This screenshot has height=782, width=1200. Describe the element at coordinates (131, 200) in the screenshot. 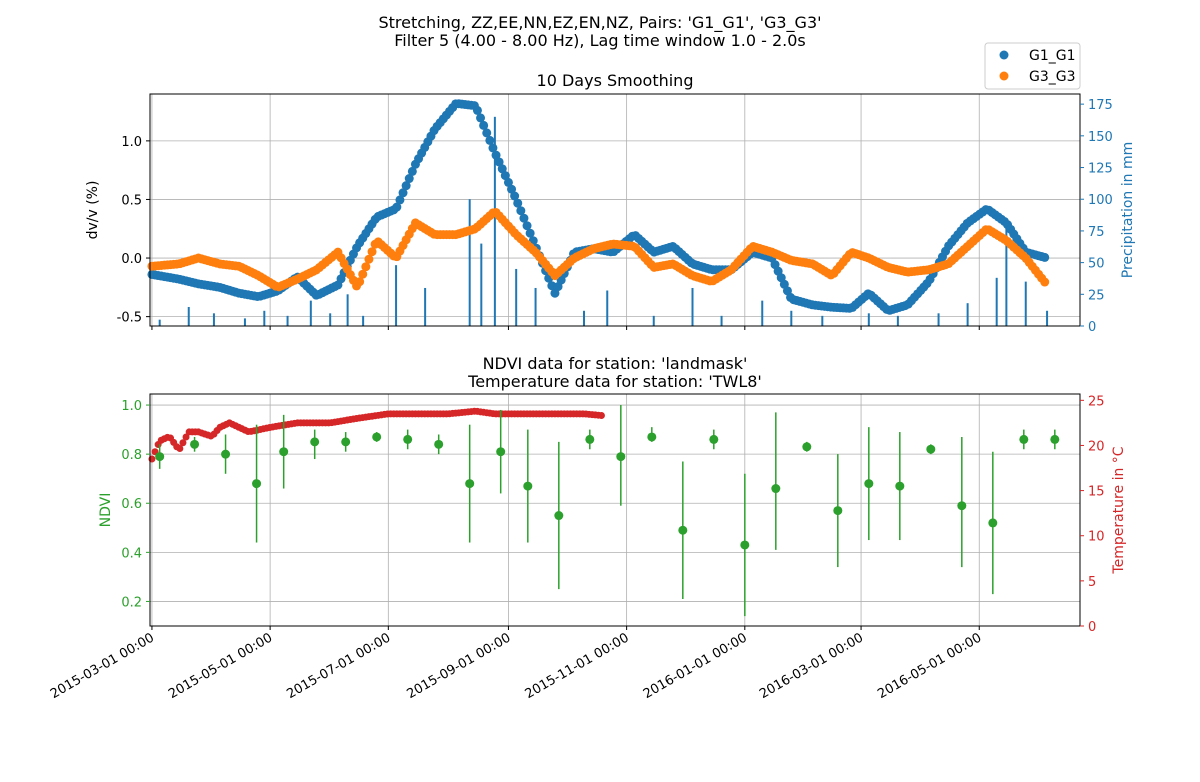

I see `top-left-tick-label: 0.5` at that location.